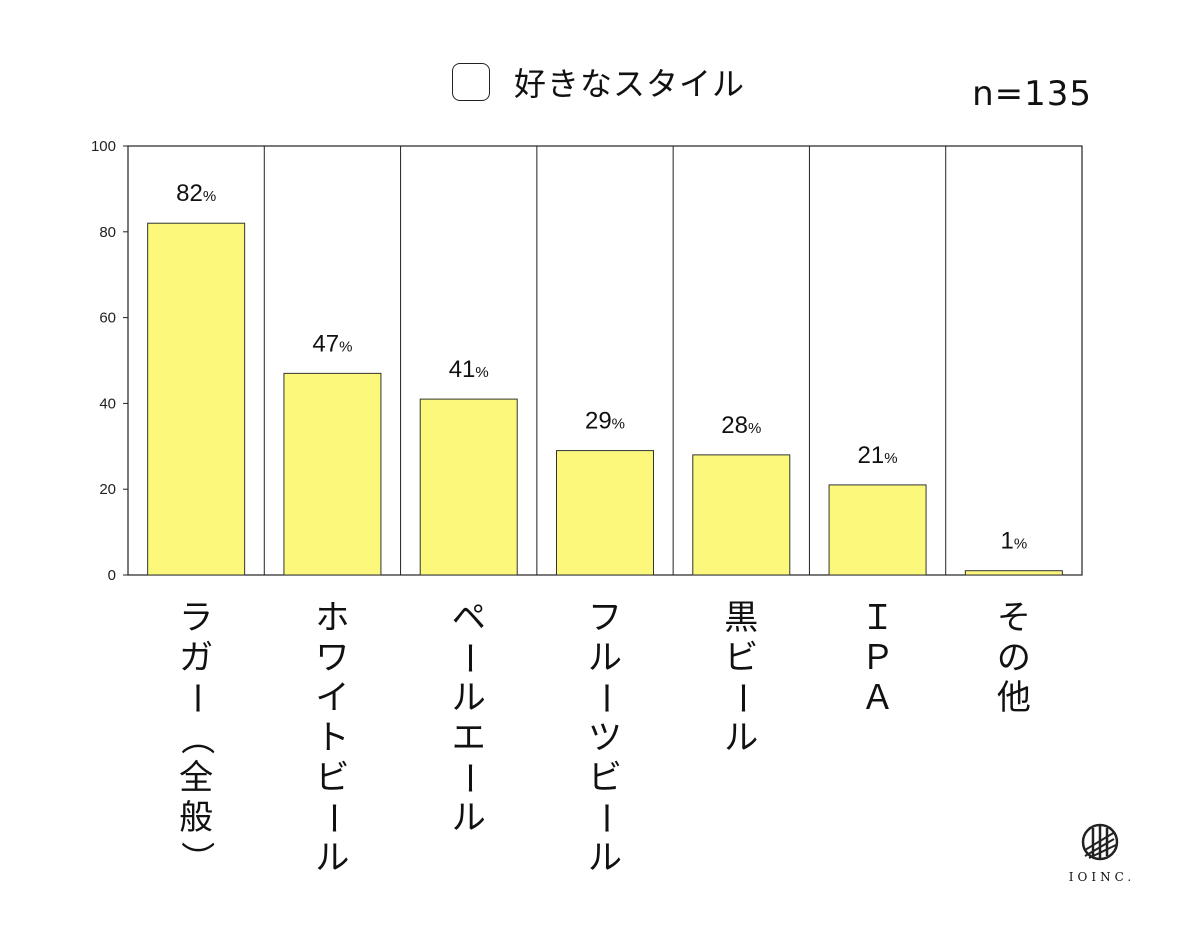 The height and width of the screenshot is (925, 1200). I want to click on chart-legend: 好きなスタイル, so click(598, 82).